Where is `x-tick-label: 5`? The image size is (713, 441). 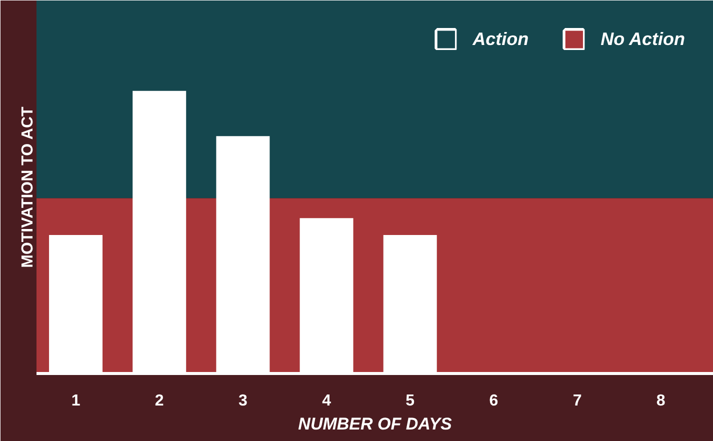 x-tick-label: 5 is located at coordinates (410, 401).